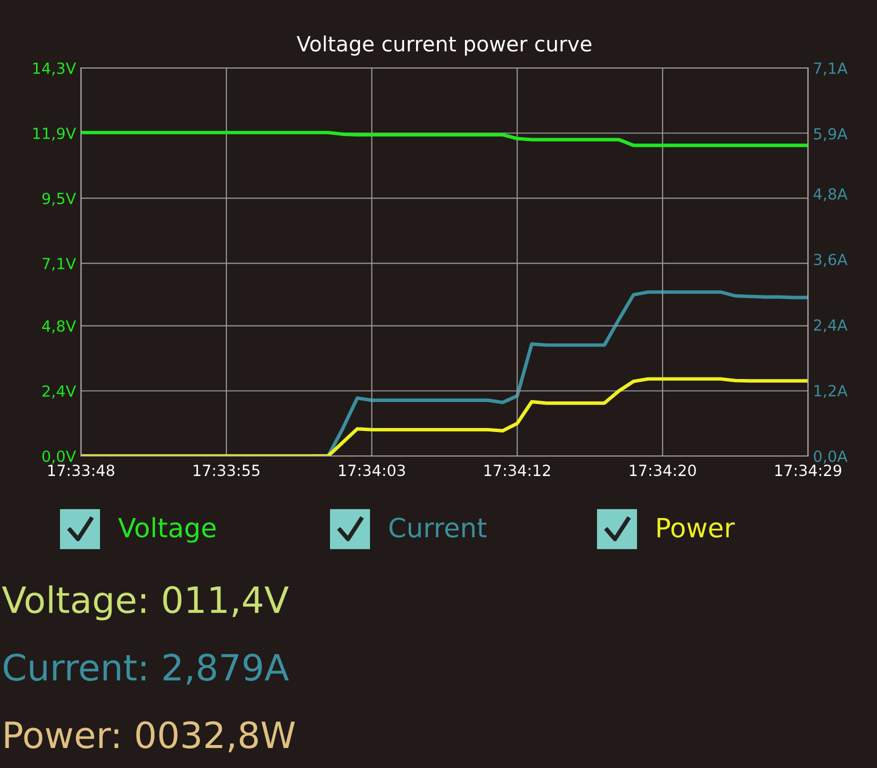  Describe the element at coordinates (831, 260) in the screenshot. I see `y2-tick-label: 3,6A` at that location.